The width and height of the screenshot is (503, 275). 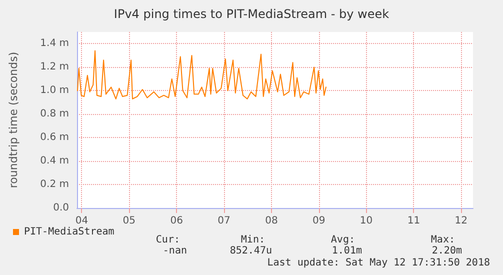 I want to click on x-tick-label: 08, so click(x=271, y=221).